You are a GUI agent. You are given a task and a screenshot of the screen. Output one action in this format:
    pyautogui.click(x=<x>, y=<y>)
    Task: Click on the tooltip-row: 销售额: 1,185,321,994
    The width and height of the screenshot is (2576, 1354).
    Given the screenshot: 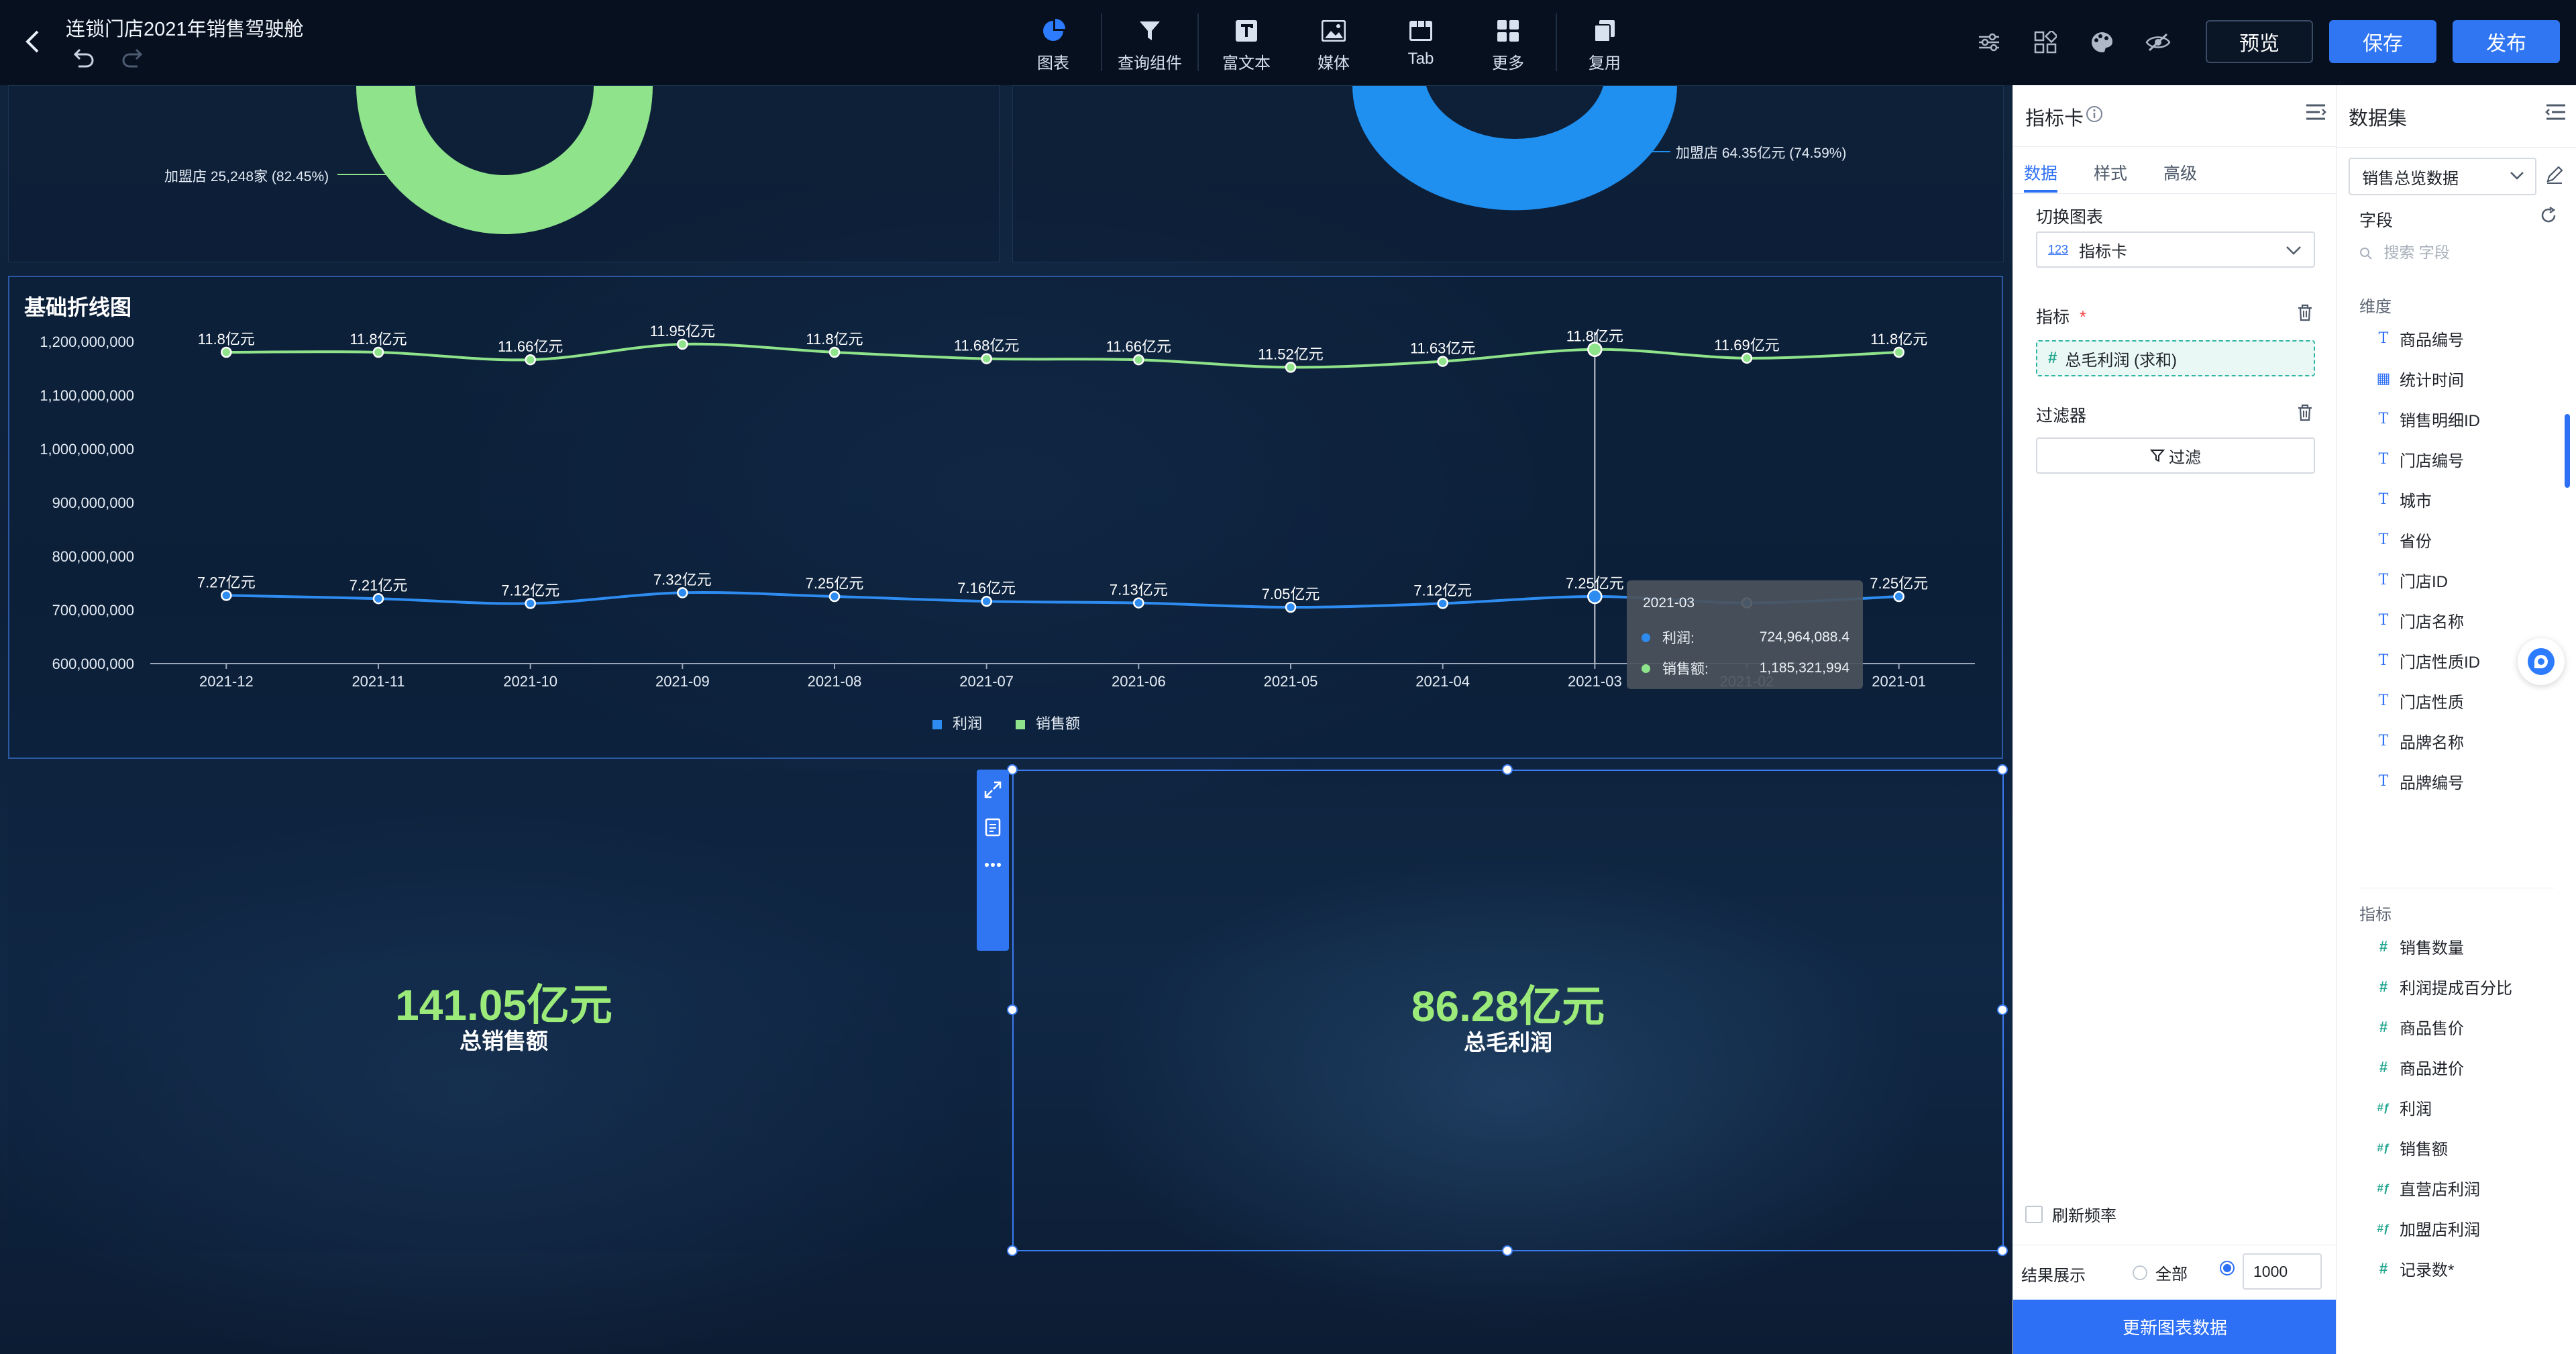 What is the action you would take?
    pyautogui.click(x=1745, y=668)
    